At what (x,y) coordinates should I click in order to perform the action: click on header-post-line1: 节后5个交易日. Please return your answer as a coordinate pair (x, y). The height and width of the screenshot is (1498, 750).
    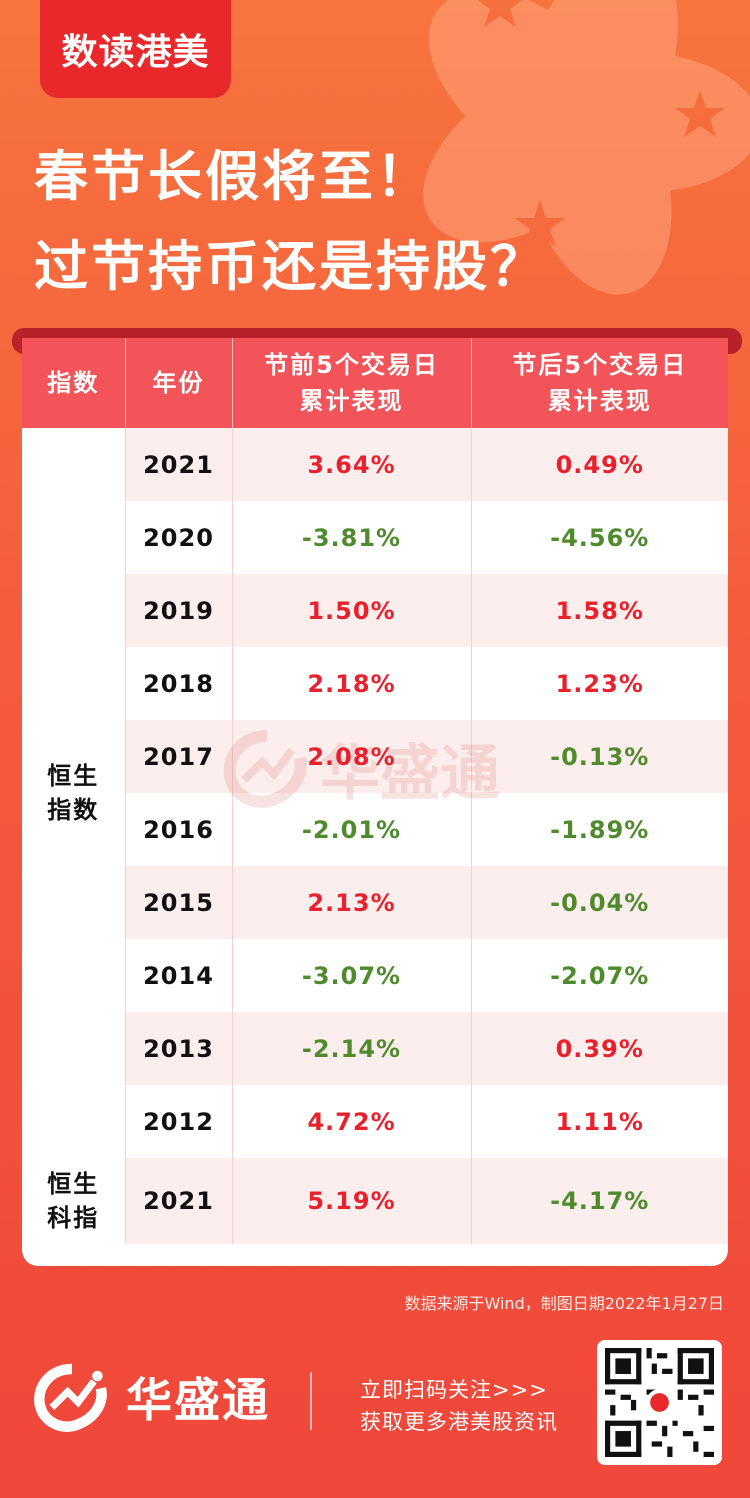
    Looking at the image, I should click on (600, 365).